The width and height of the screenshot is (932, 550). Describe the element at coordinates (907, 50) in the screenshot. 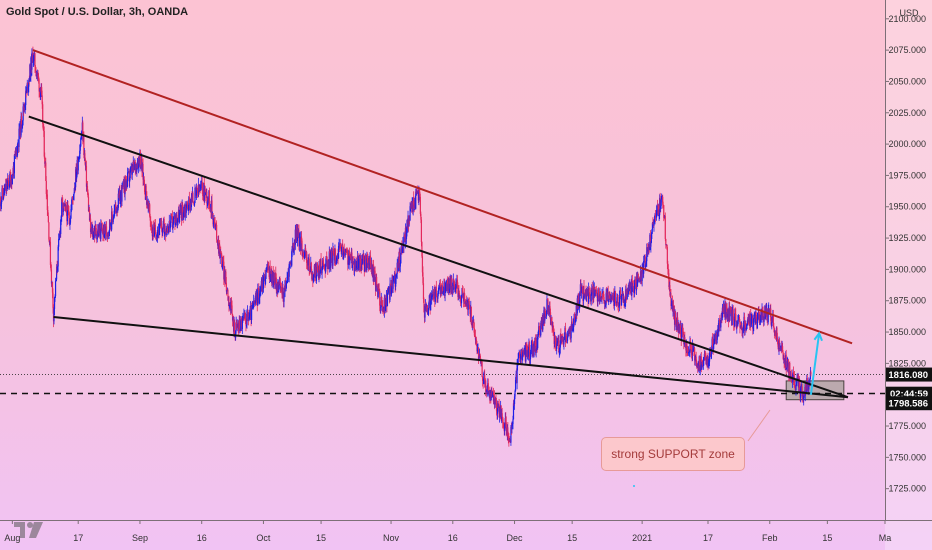

I see `y-tick-label: 2075.000` at that location.